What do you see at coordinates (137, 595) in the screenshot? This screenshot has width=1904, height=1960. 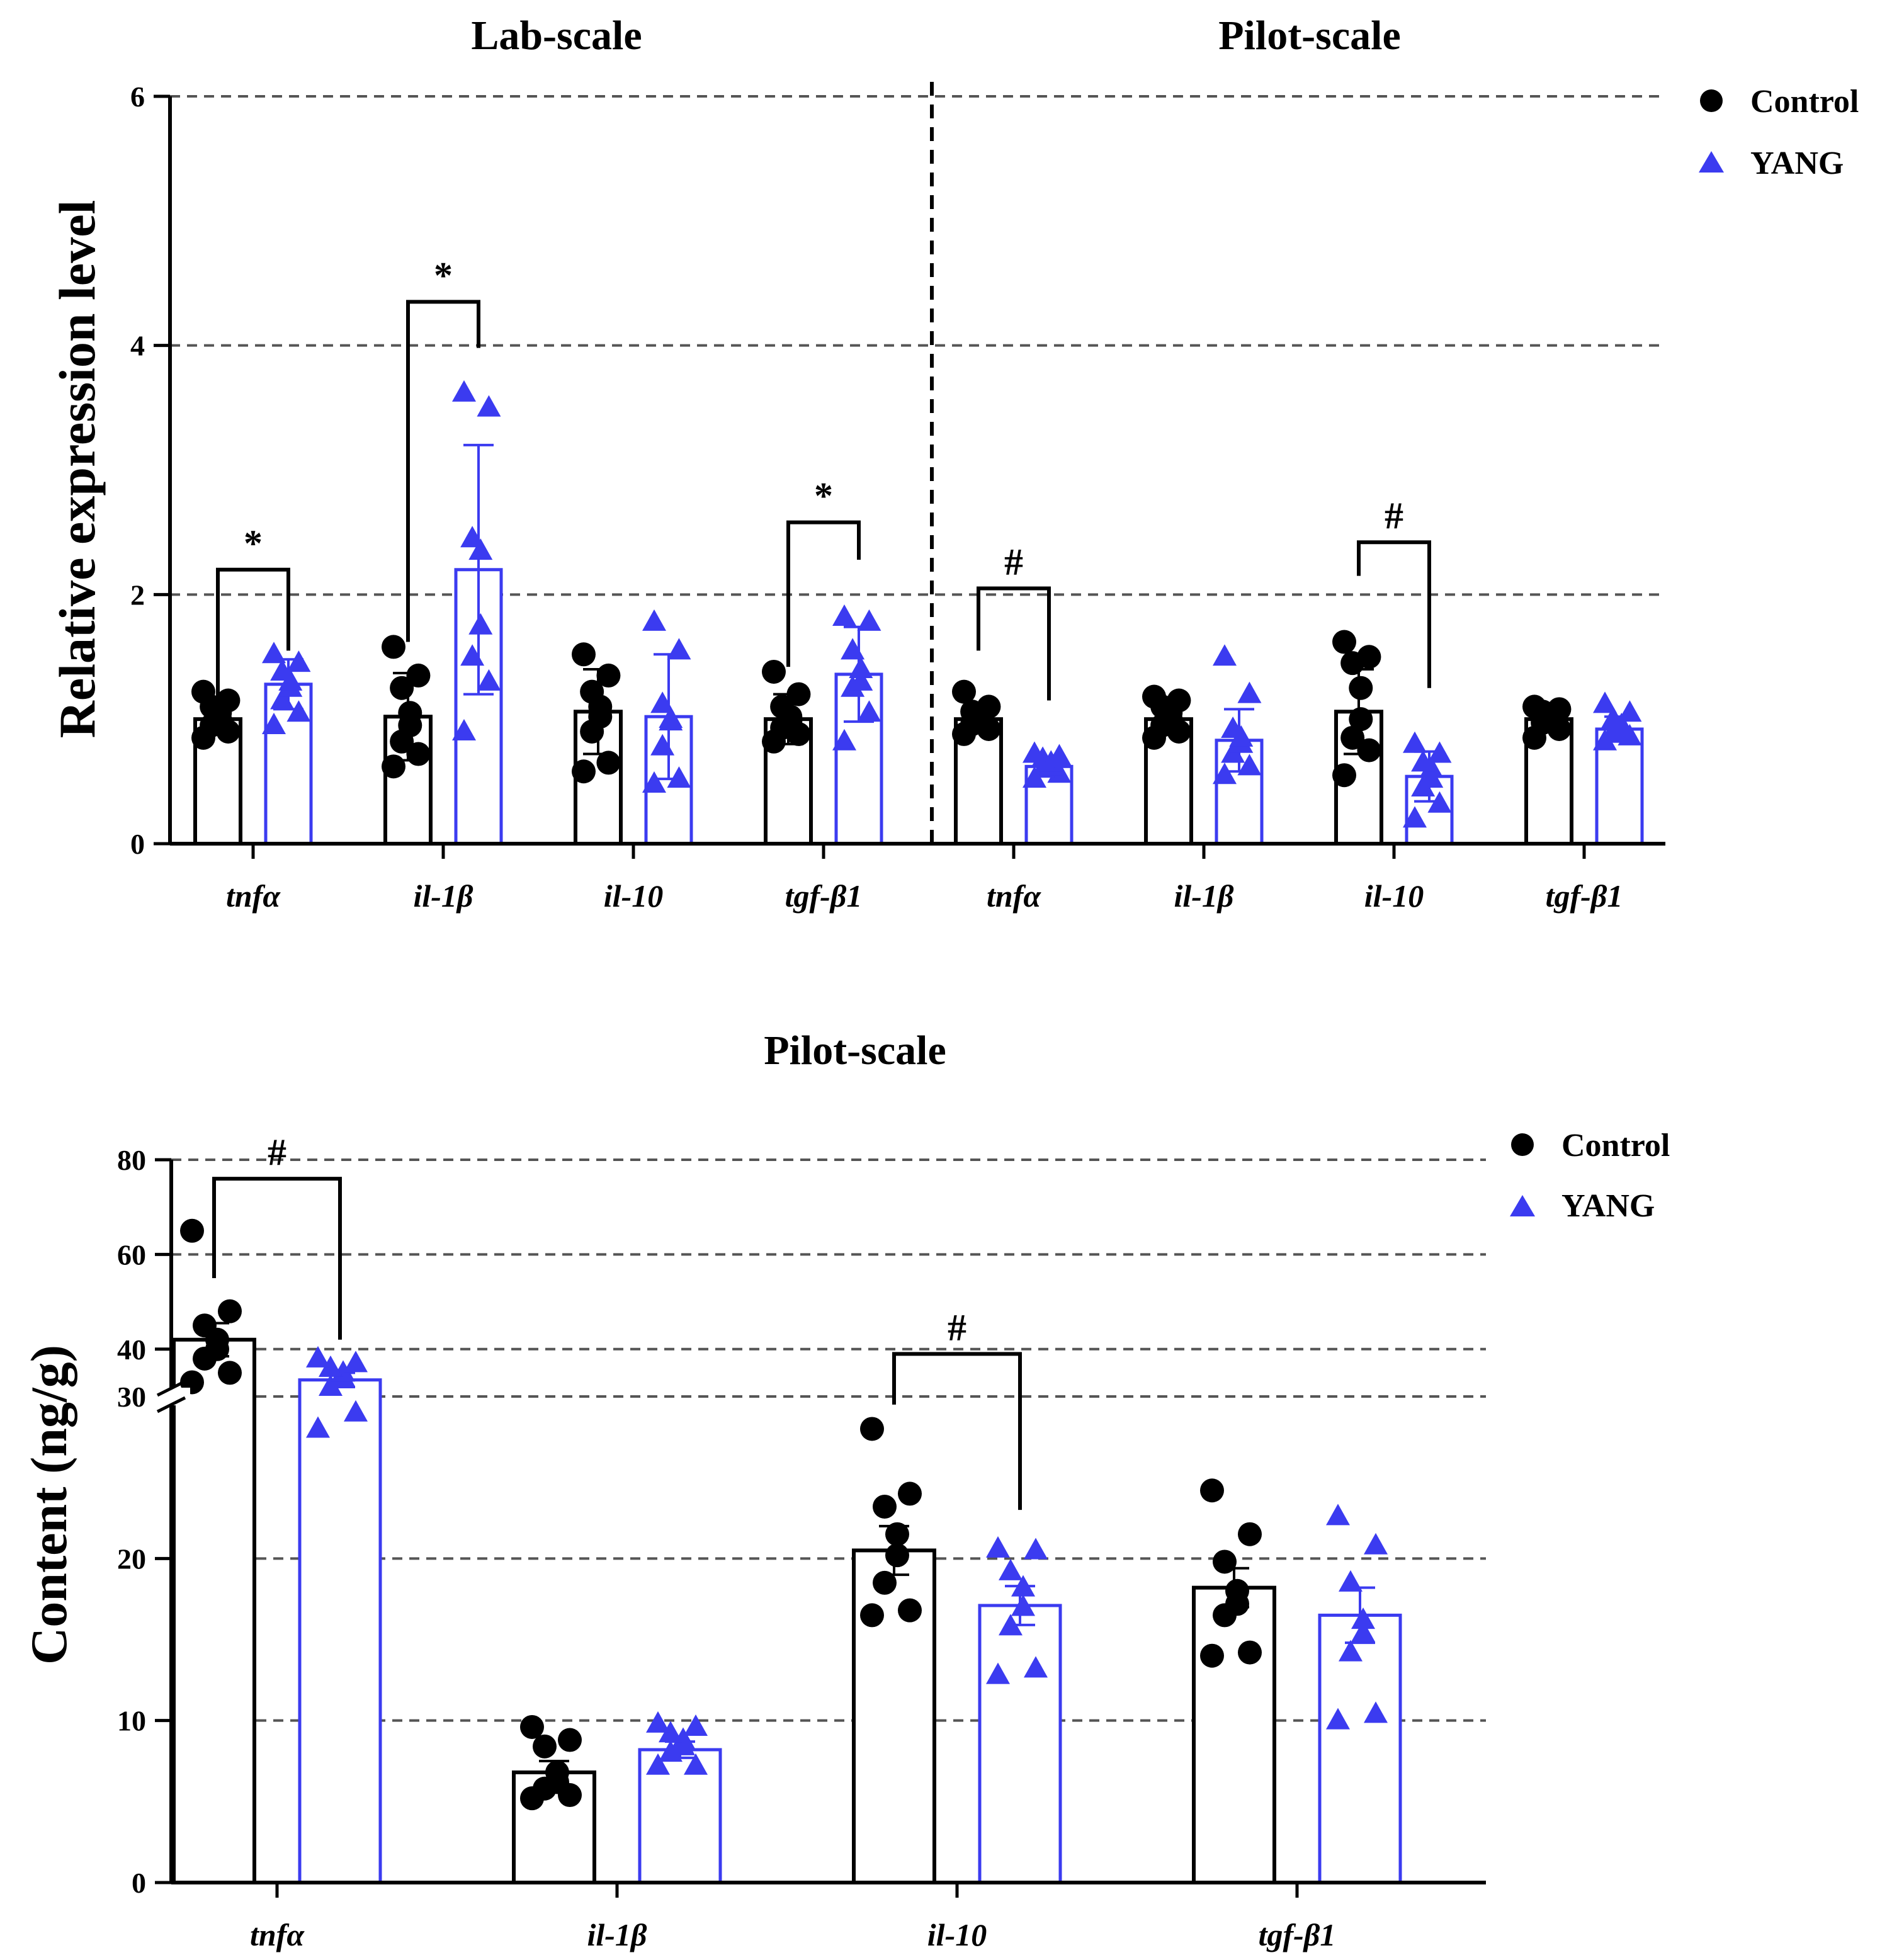 I see `y-tick-label-2: 2` at bounding box center [137, 595].